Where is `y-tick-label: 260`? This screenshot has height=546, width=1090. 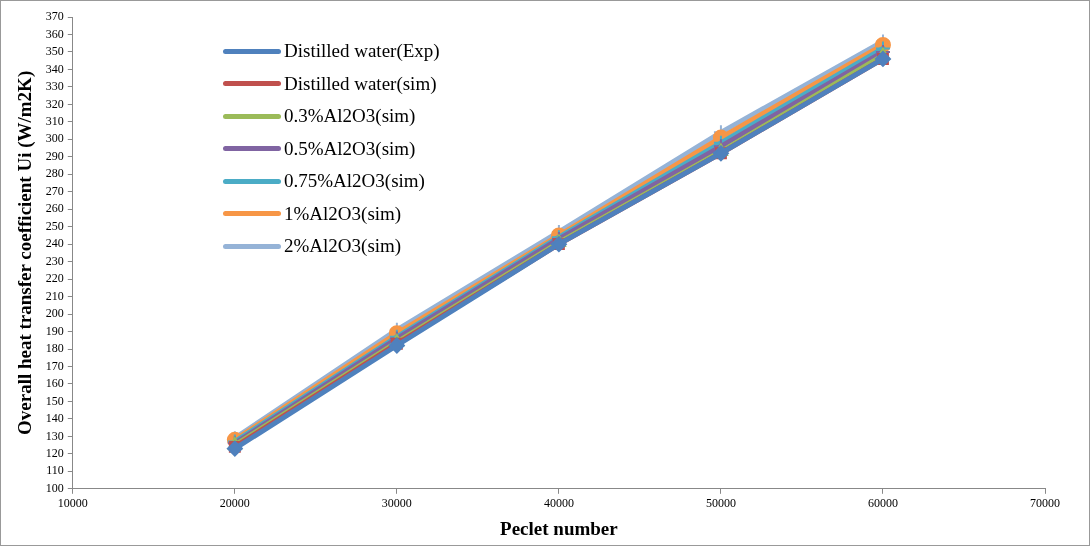
y-tick-label: 260 is located at coordinates (54, 208).